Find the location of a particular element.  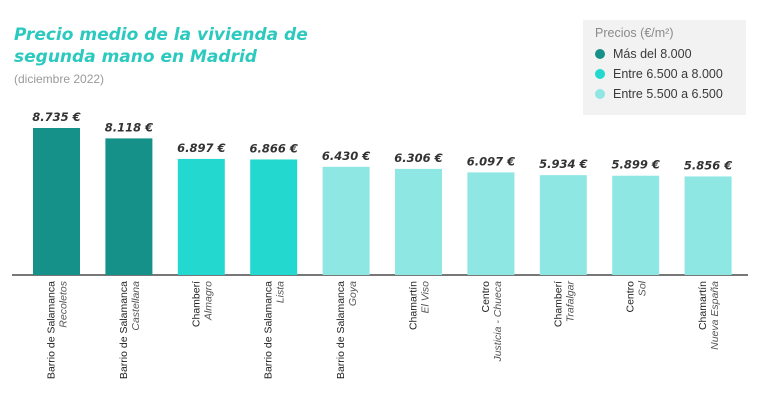

legend-item-mid: Entre 6.500 a 8.000 is located at coordinates (664, 74).